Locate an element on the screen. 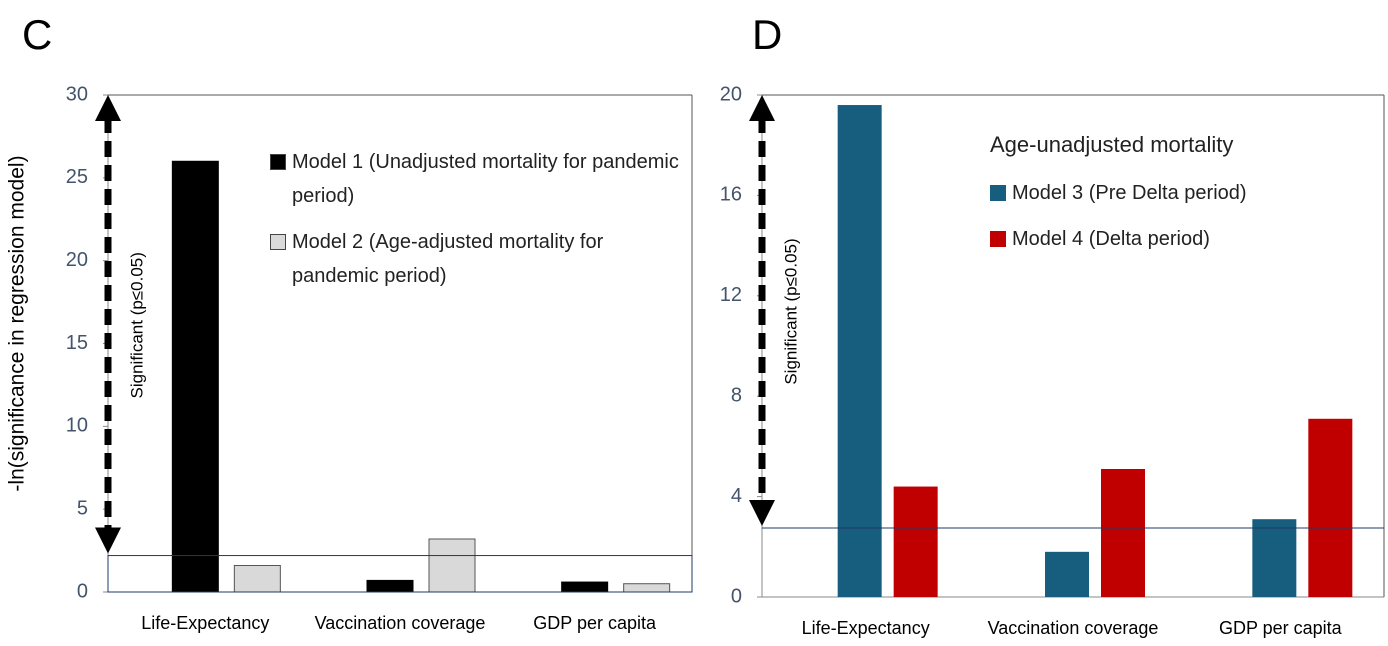 This screenshot has height=646, width=1388. legend-label: Model 3 (Pre Delta period) is located at coordinates (1129, 193).